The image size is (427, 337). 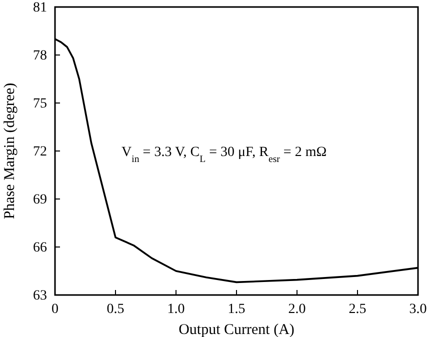 I want to click on x-tick-label: 0, so click(x=55, y=309).